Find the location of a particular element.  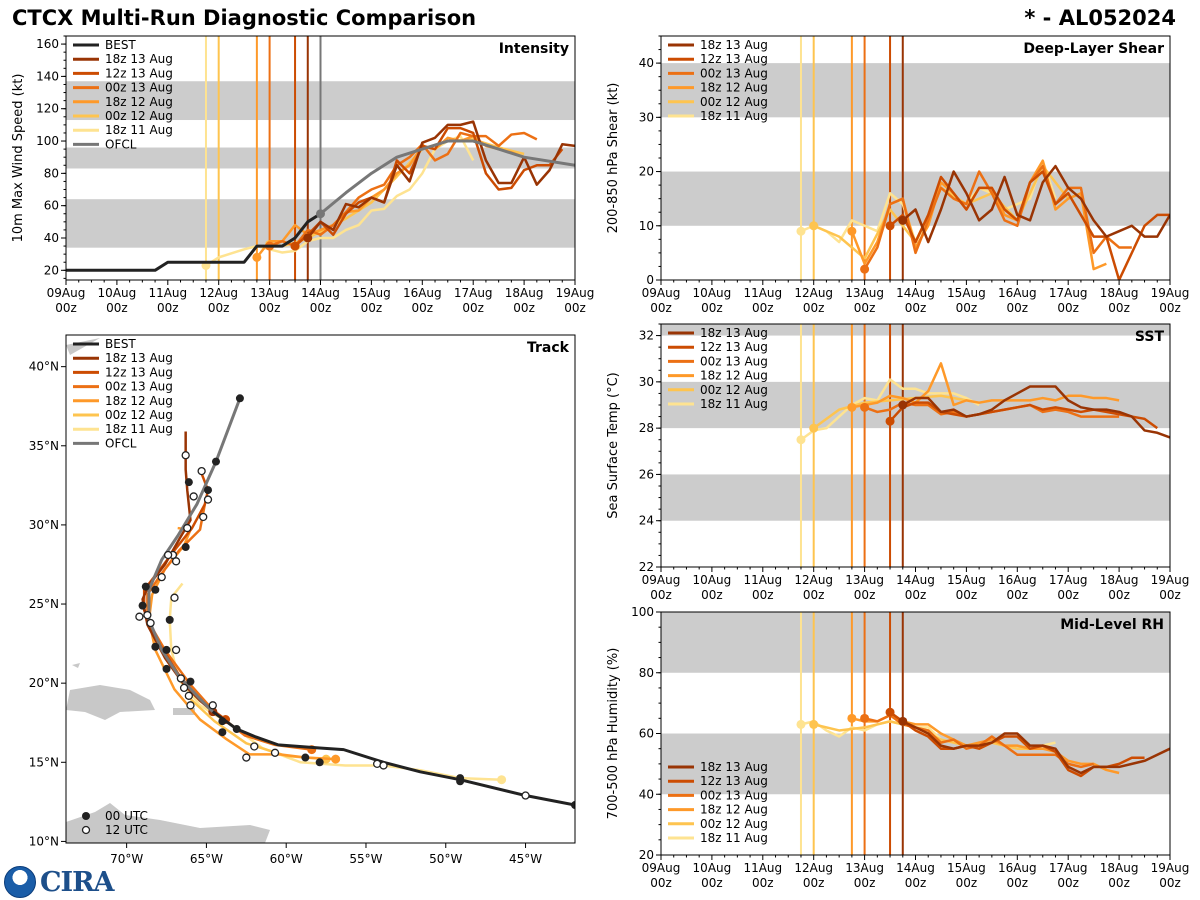

y-tick-label: 0 is located at coordinates (650, 280).